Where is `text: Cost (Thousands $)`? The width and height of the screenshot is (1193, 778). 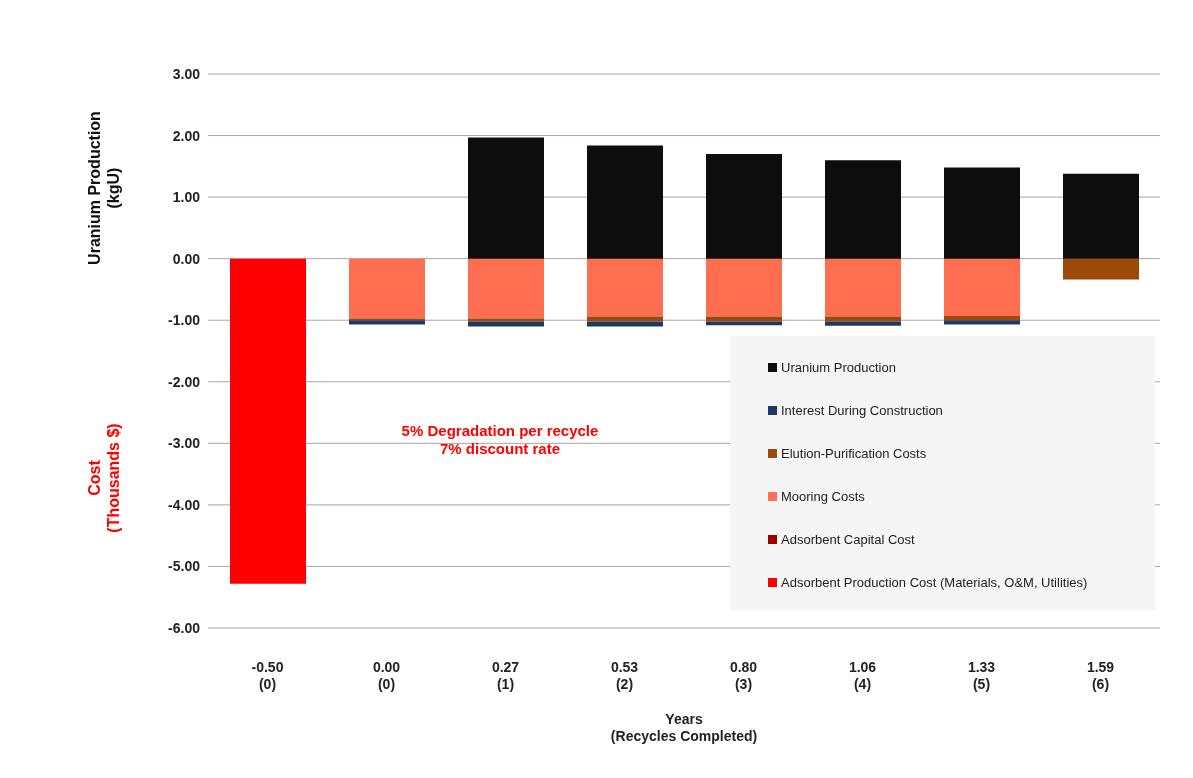
text: Cost (Thousands $) is located at coordinates (104, 478).